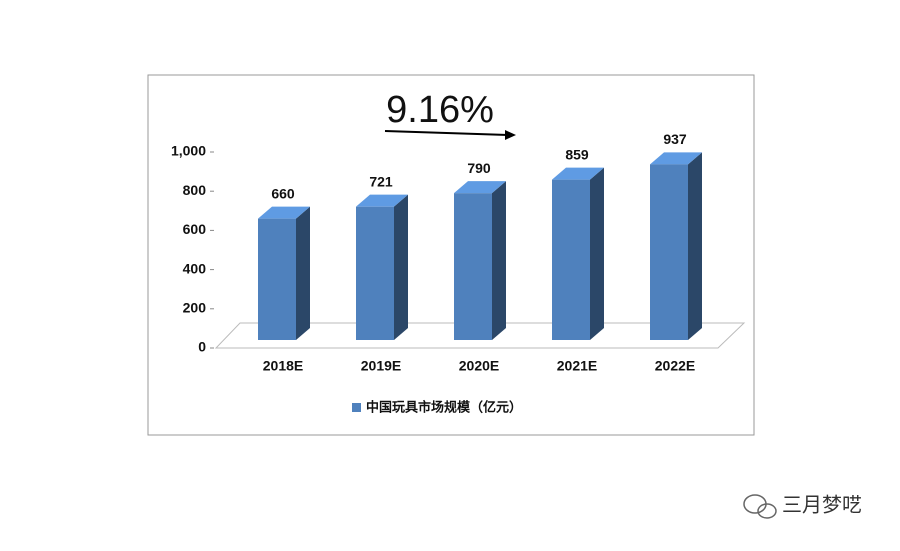 The height and width of the screenshot is (551, 900). What do you see at coordinates (195, 268) in the screenshot?
I see `y-tick-label: 400` at bounding box center [195, 268].